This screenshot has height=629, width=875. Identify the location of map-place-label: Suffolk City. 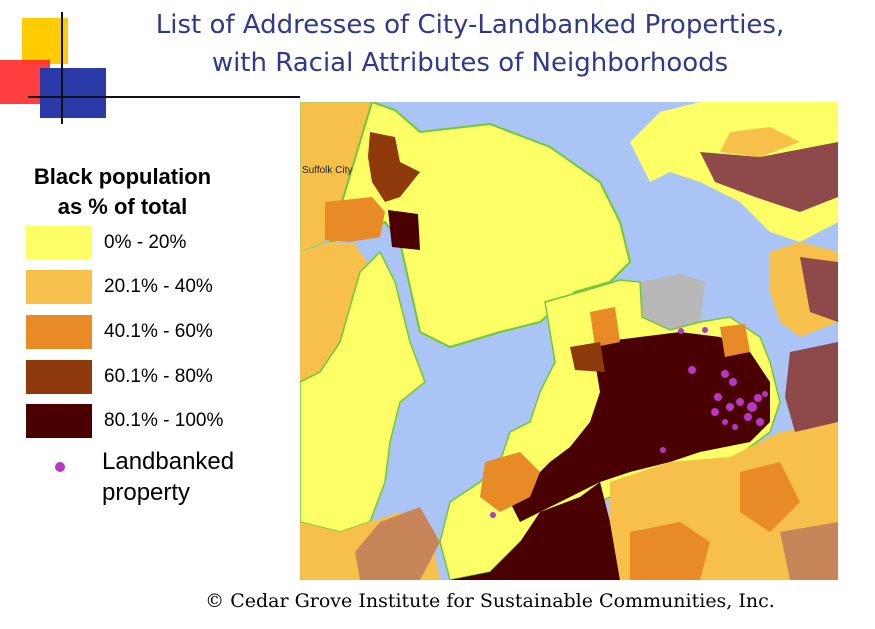
(327, 170).